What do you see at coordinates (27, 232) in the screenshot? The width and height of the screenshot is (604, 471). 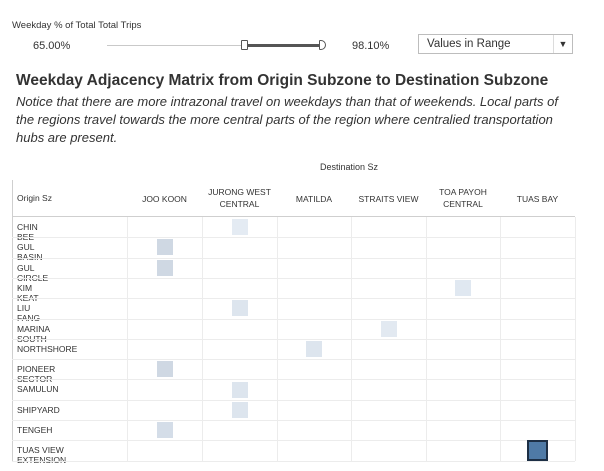 I see `row-label: CHIN BEE` at bounding box center [27, 232].